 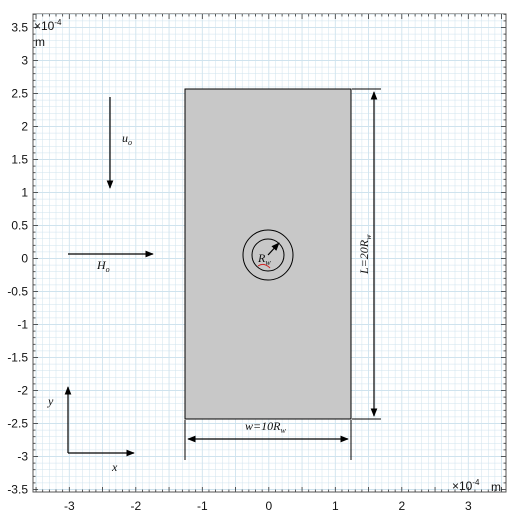 I want to click on y-tick-label: -2, so click(x=22, y=391).